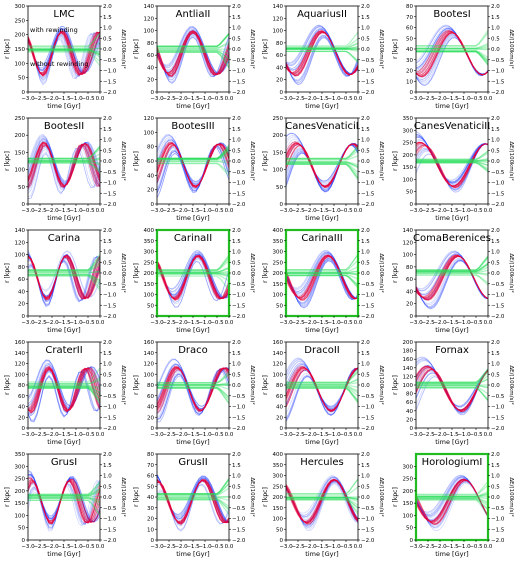  Describe the element at coordinates (476, 435) in the screenshot. I see `x-tick-label: −0.5` at that location.